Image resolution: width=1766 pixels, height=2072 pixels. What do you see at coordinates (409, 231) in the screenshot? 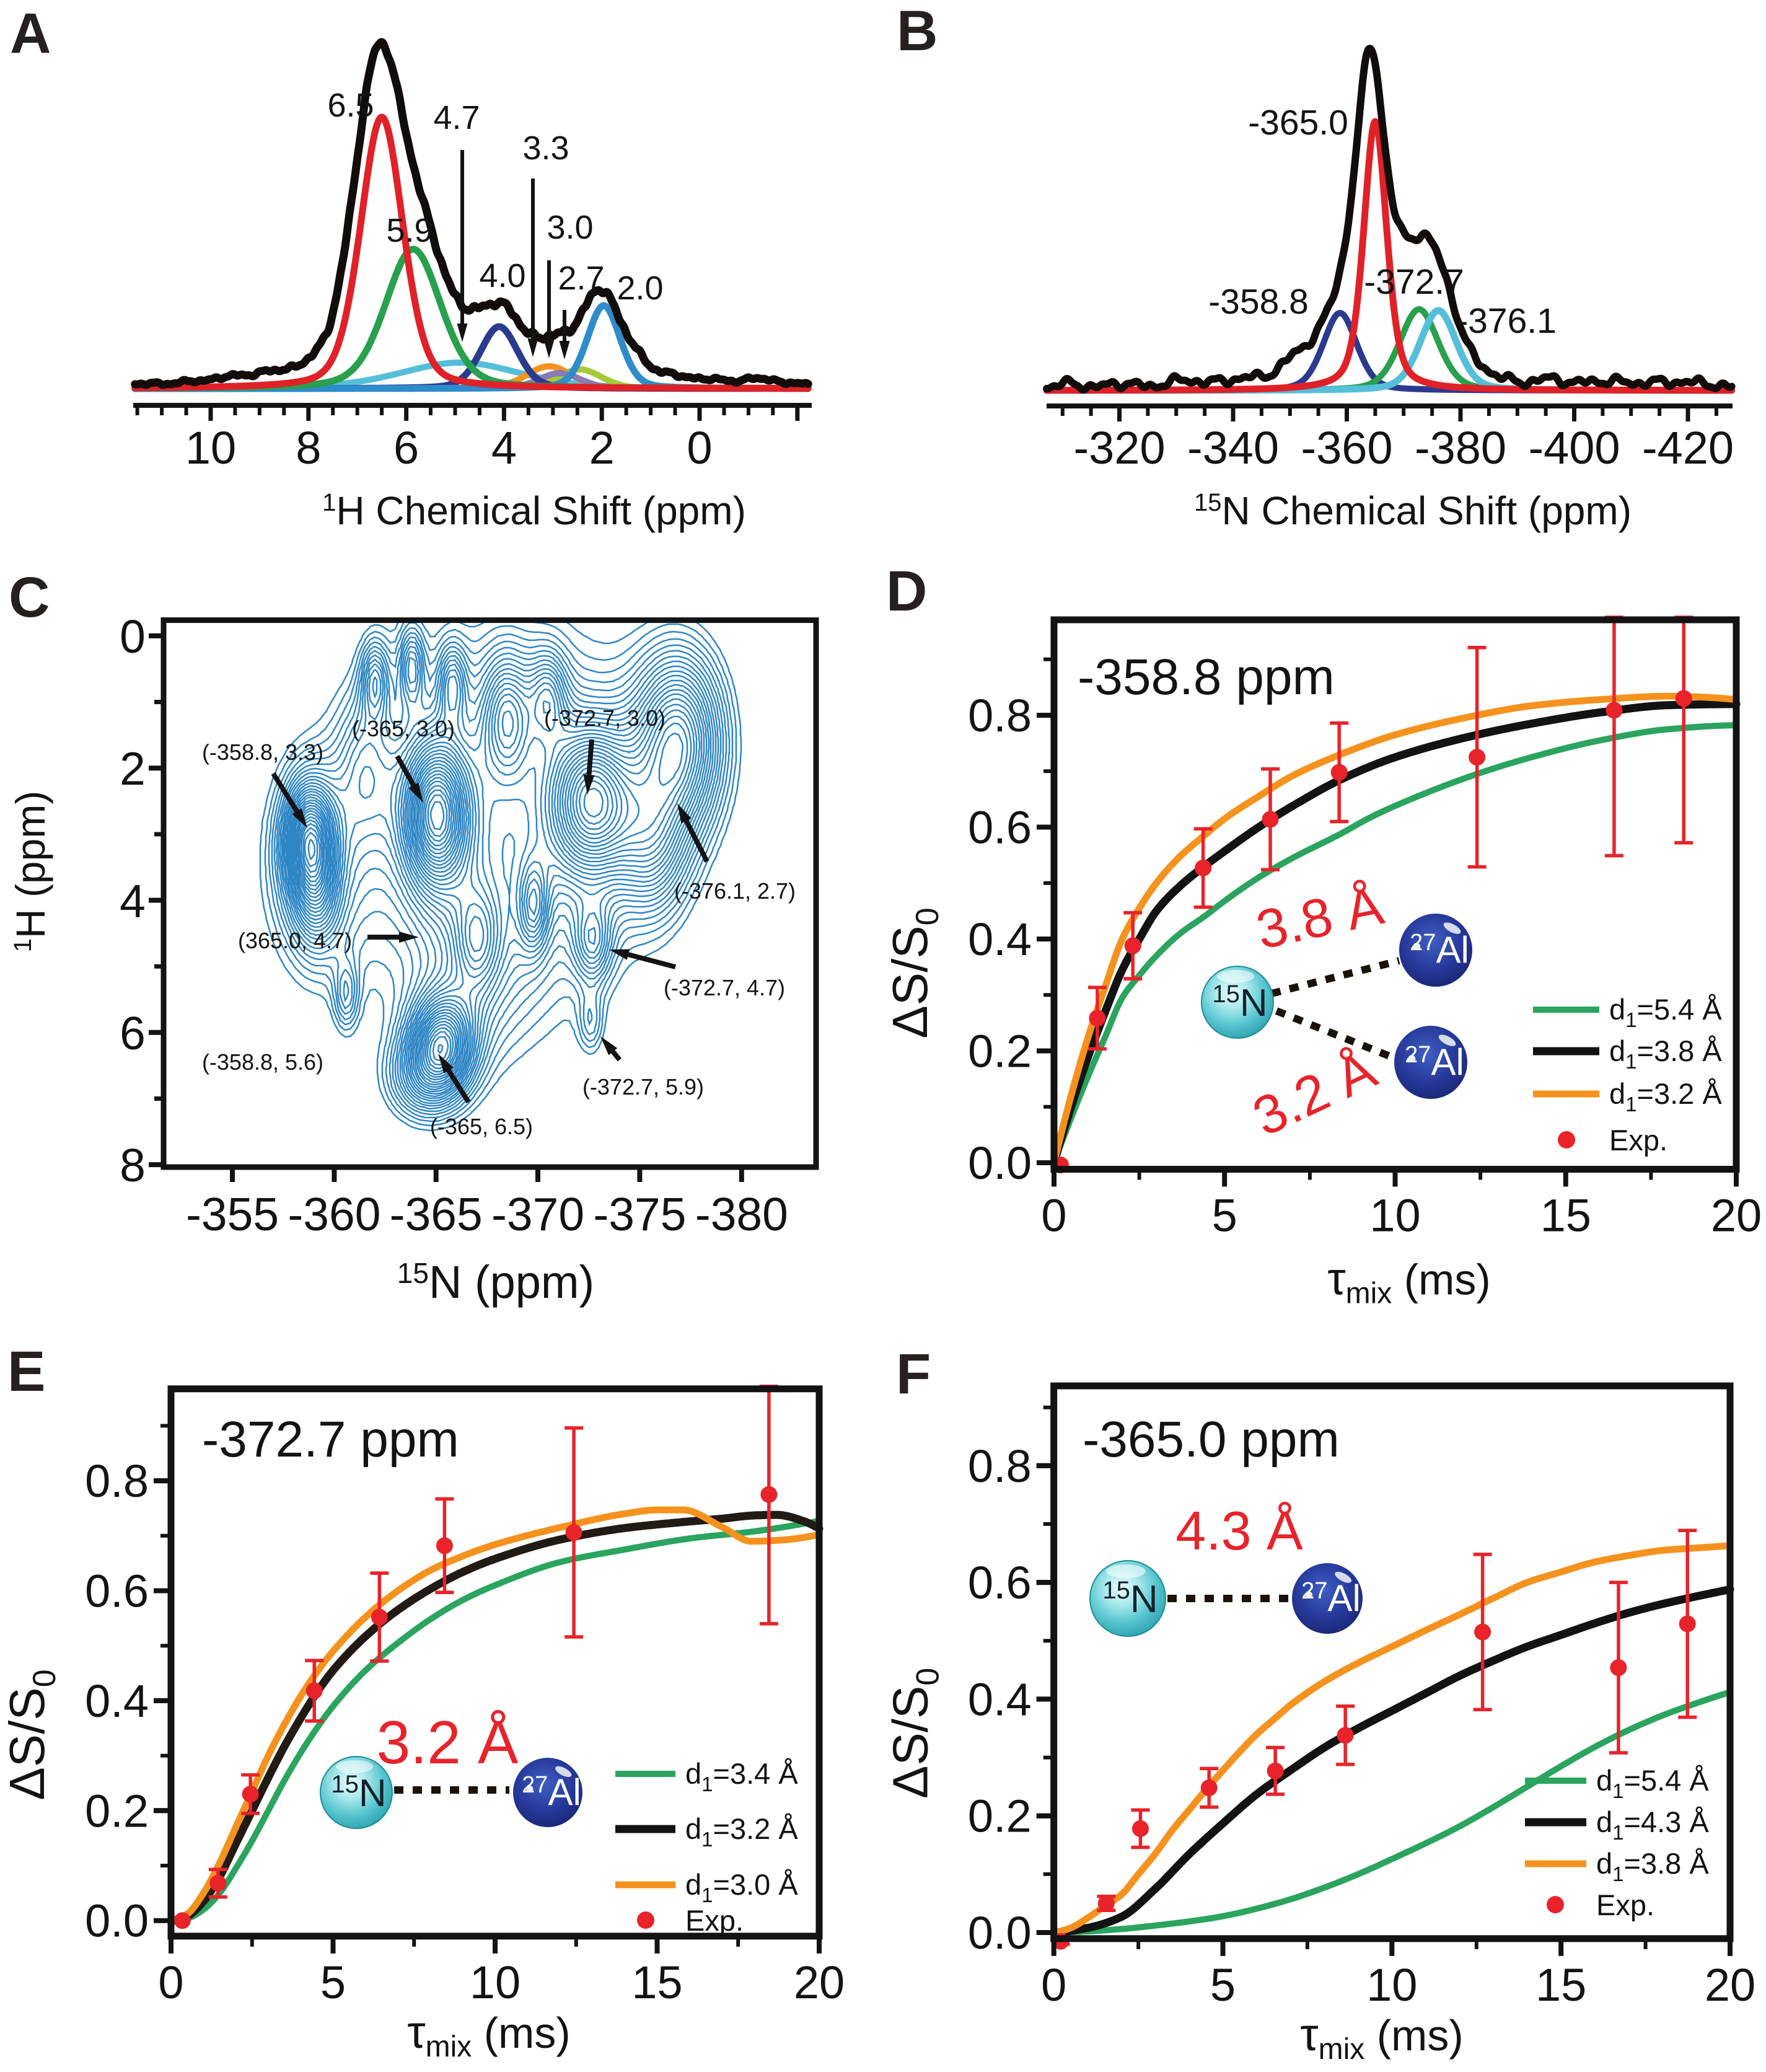
I see `svg-text: 5.9` at bounding box center [409, 231].